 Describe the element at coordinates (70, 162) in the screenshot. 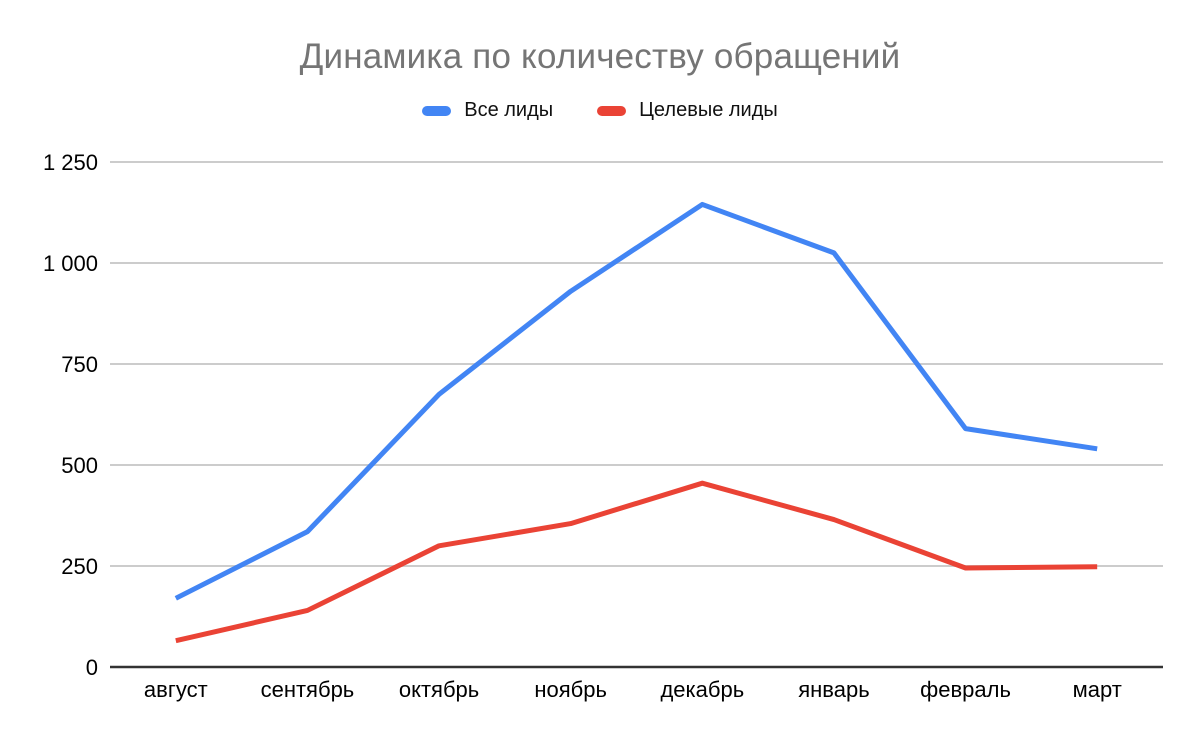

I see `y-tick-label: 1 250` at that location.